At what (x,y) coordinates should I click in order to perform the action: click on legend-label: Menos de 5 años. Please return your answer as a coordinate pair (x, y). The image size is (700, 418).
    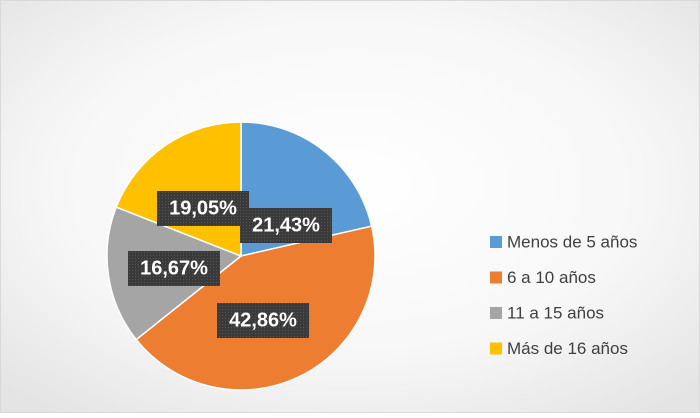
    Looking at the image, I should click on (572, 241).